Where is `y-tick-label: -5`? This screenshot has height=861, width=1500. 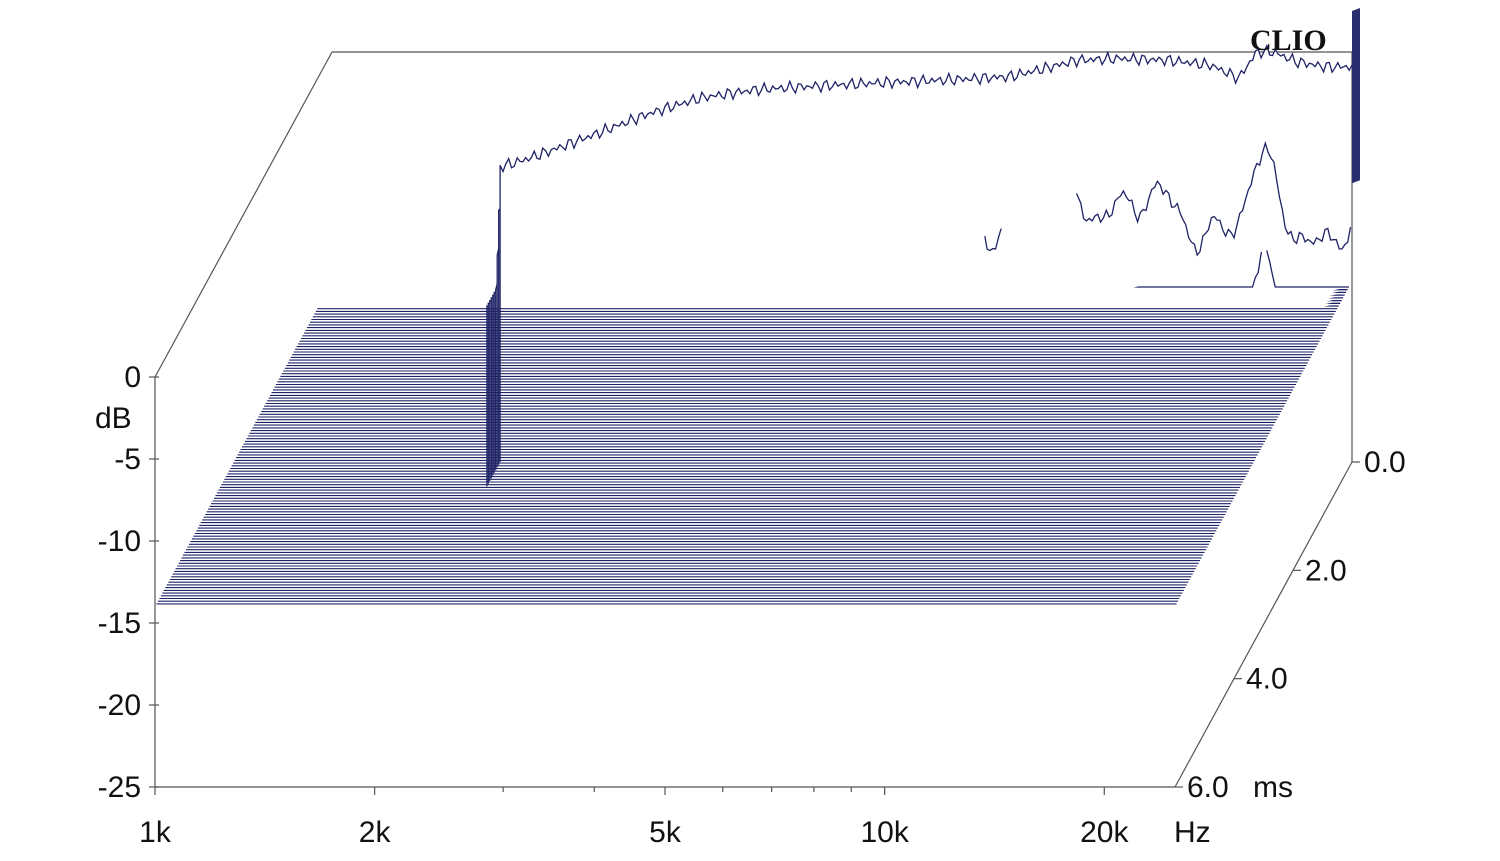
y-tick-label: -5 is located at coordinates (127, 459).